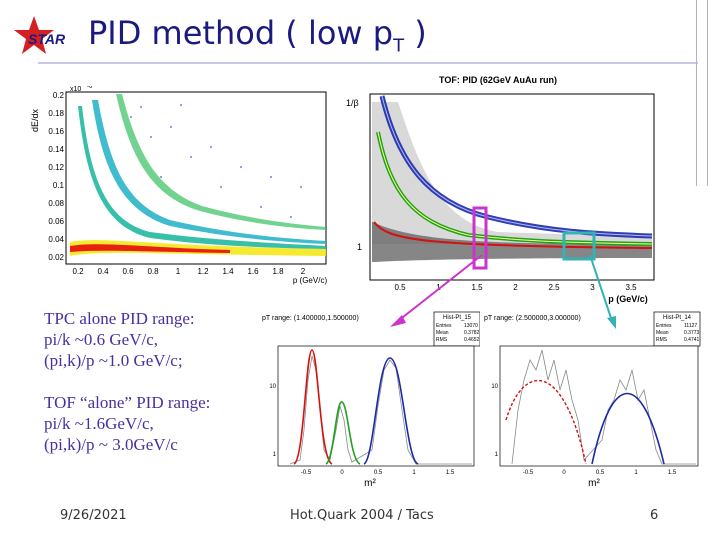 This screenshot has height=540, width=720. I want to click on teal-selection-box, so click(579, 246).